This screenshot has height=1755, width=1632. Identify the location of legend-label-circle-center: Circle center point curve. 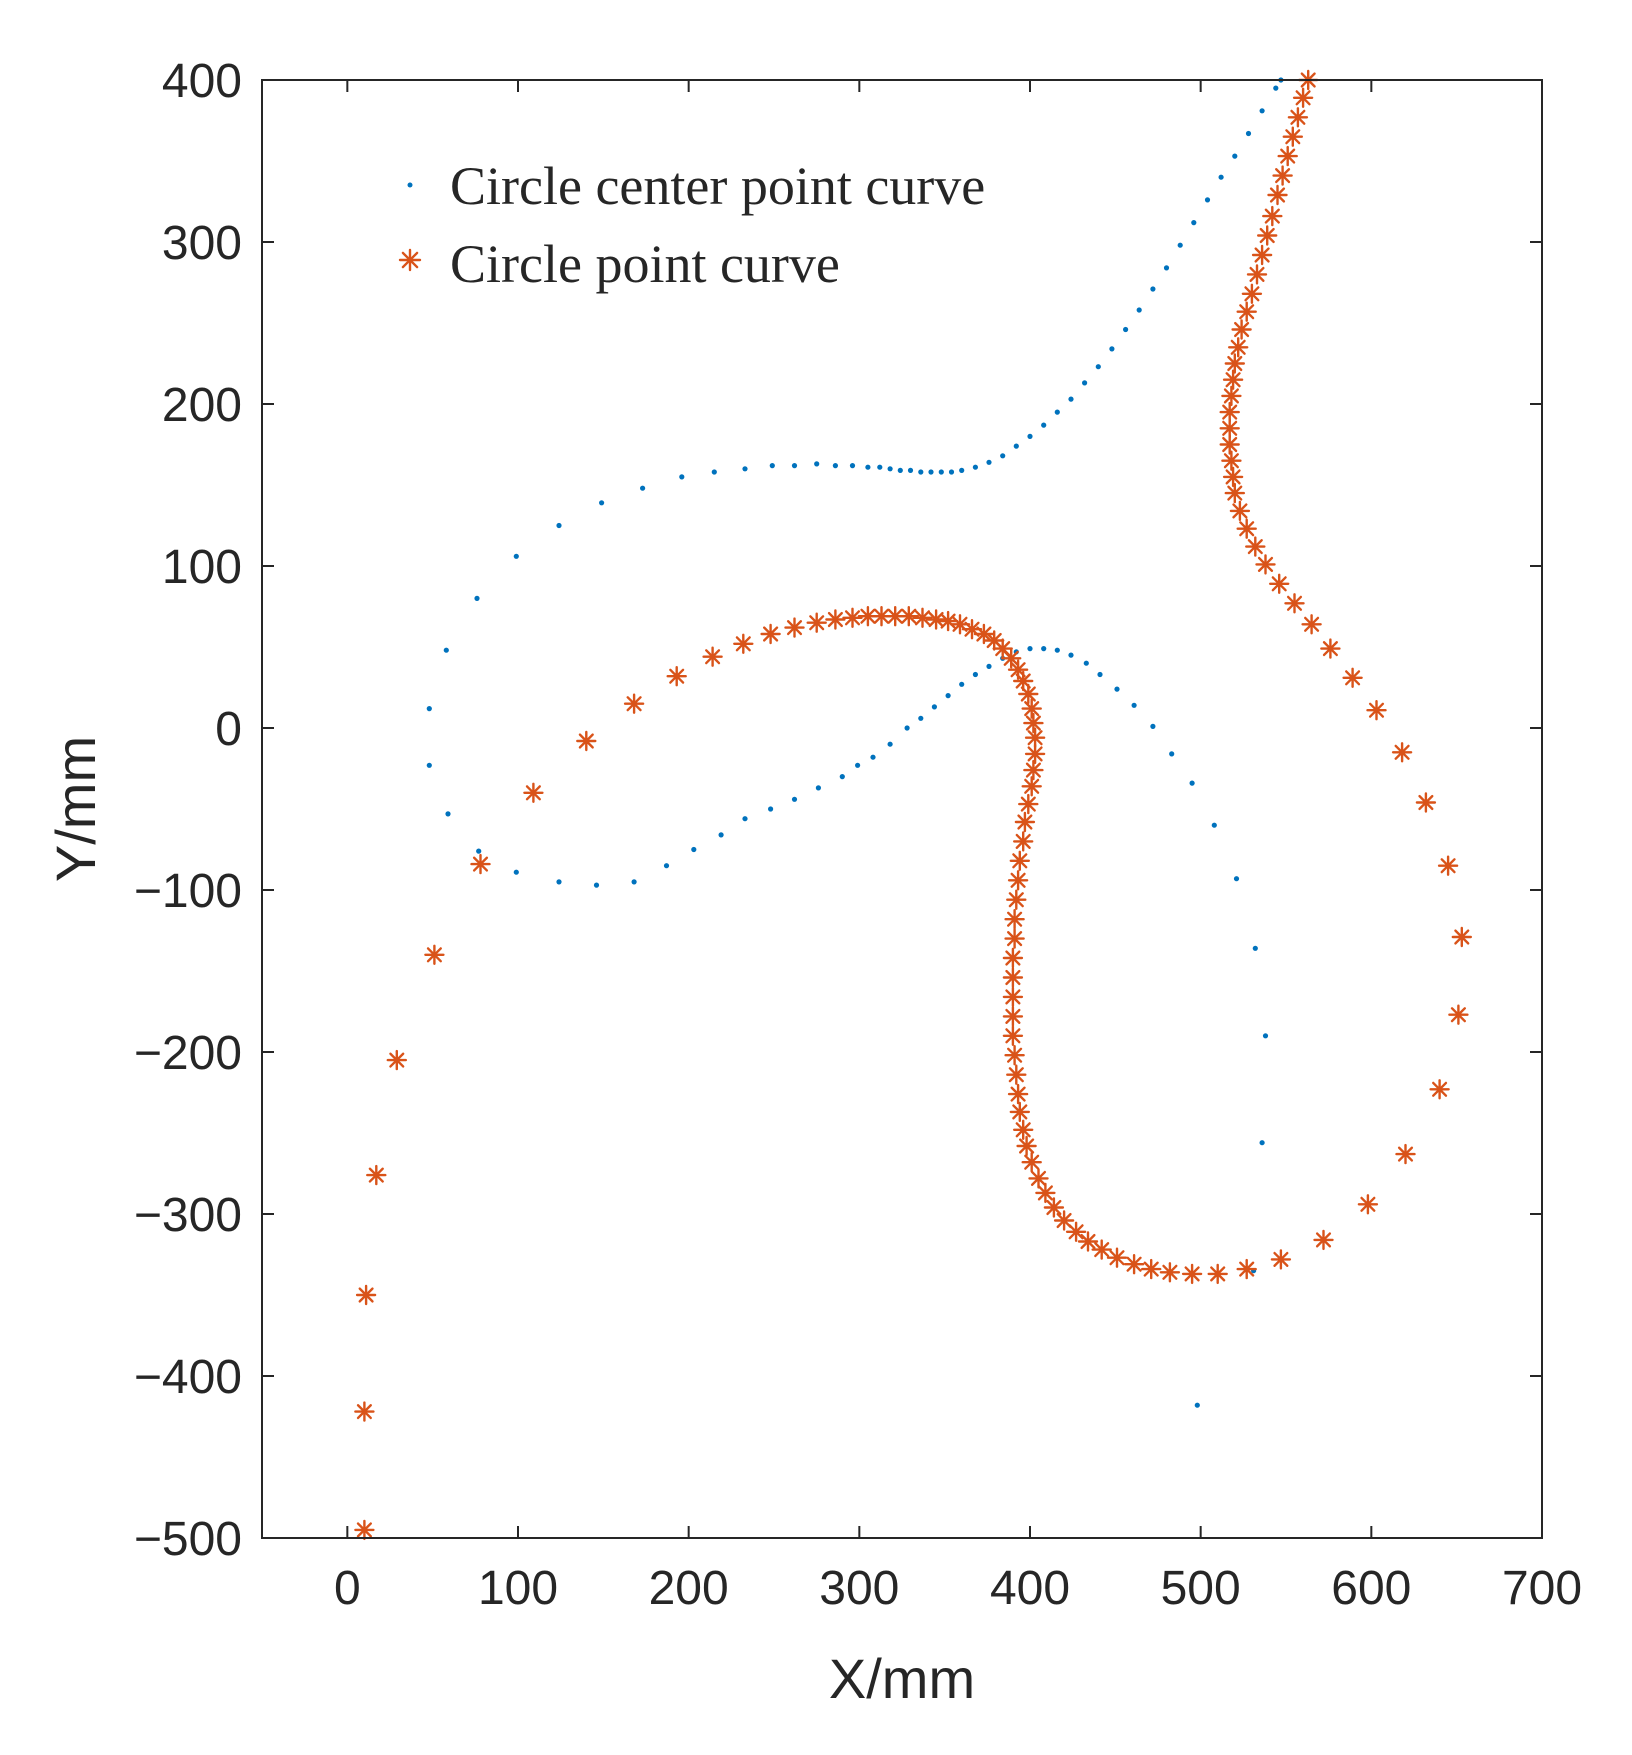
(717, 186).